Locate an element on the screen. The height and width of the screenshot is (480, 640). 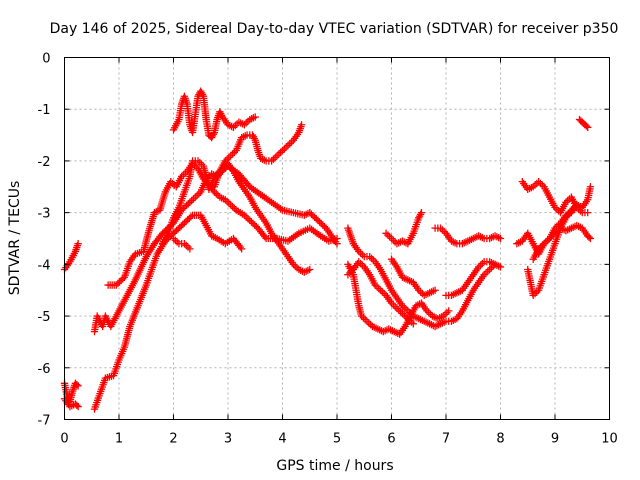
x-tick-label: 8 is located at coordinates (500, 439).